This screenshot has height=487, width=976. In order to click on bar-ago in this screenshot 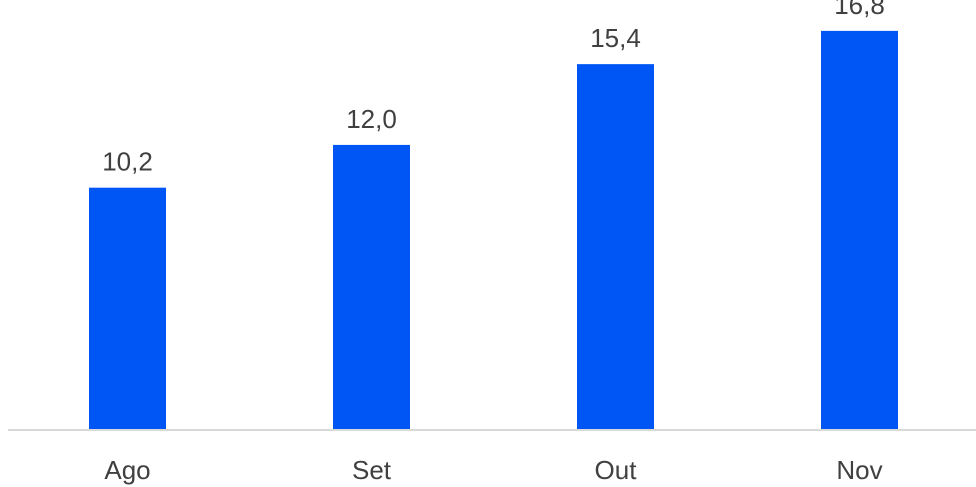, I will do `click(127, 308)`.